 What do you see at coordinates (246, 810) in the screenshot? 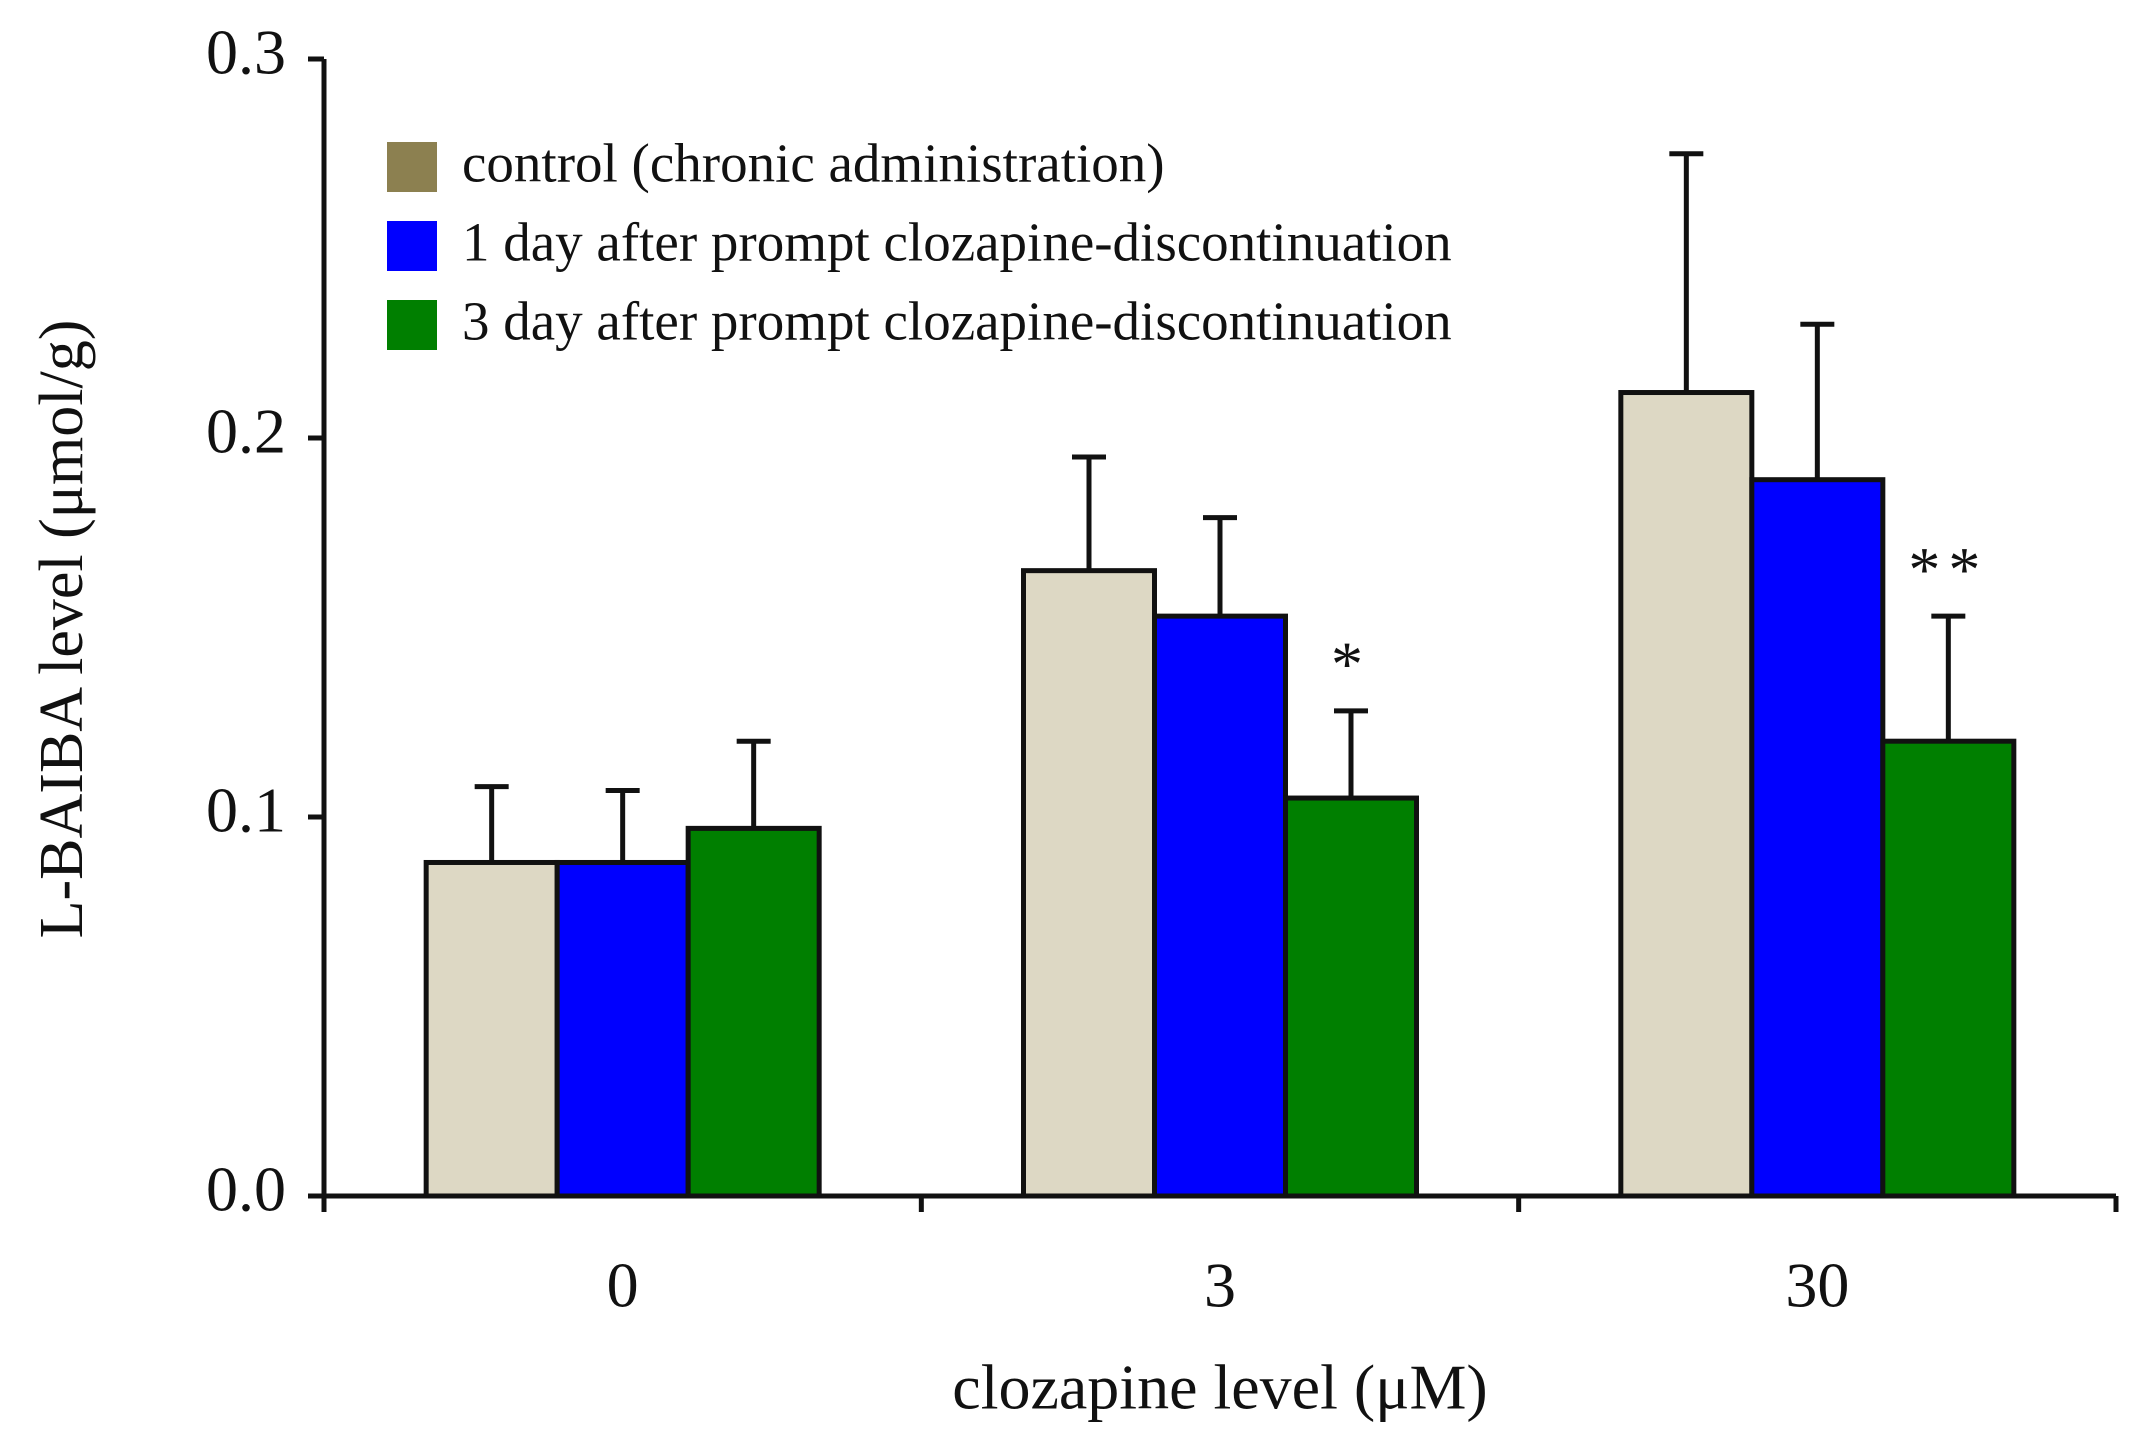
I see `y-tick-label: 0.1` at bounding box center [246, 810].